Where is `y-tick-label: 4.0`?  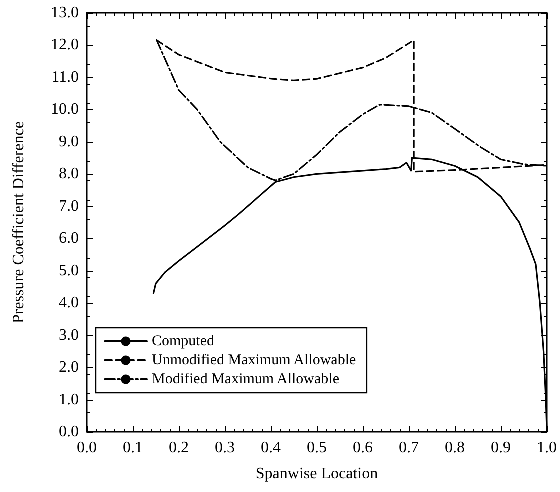 y-tick-label: 4.0 is located at coordinates (69, 303).